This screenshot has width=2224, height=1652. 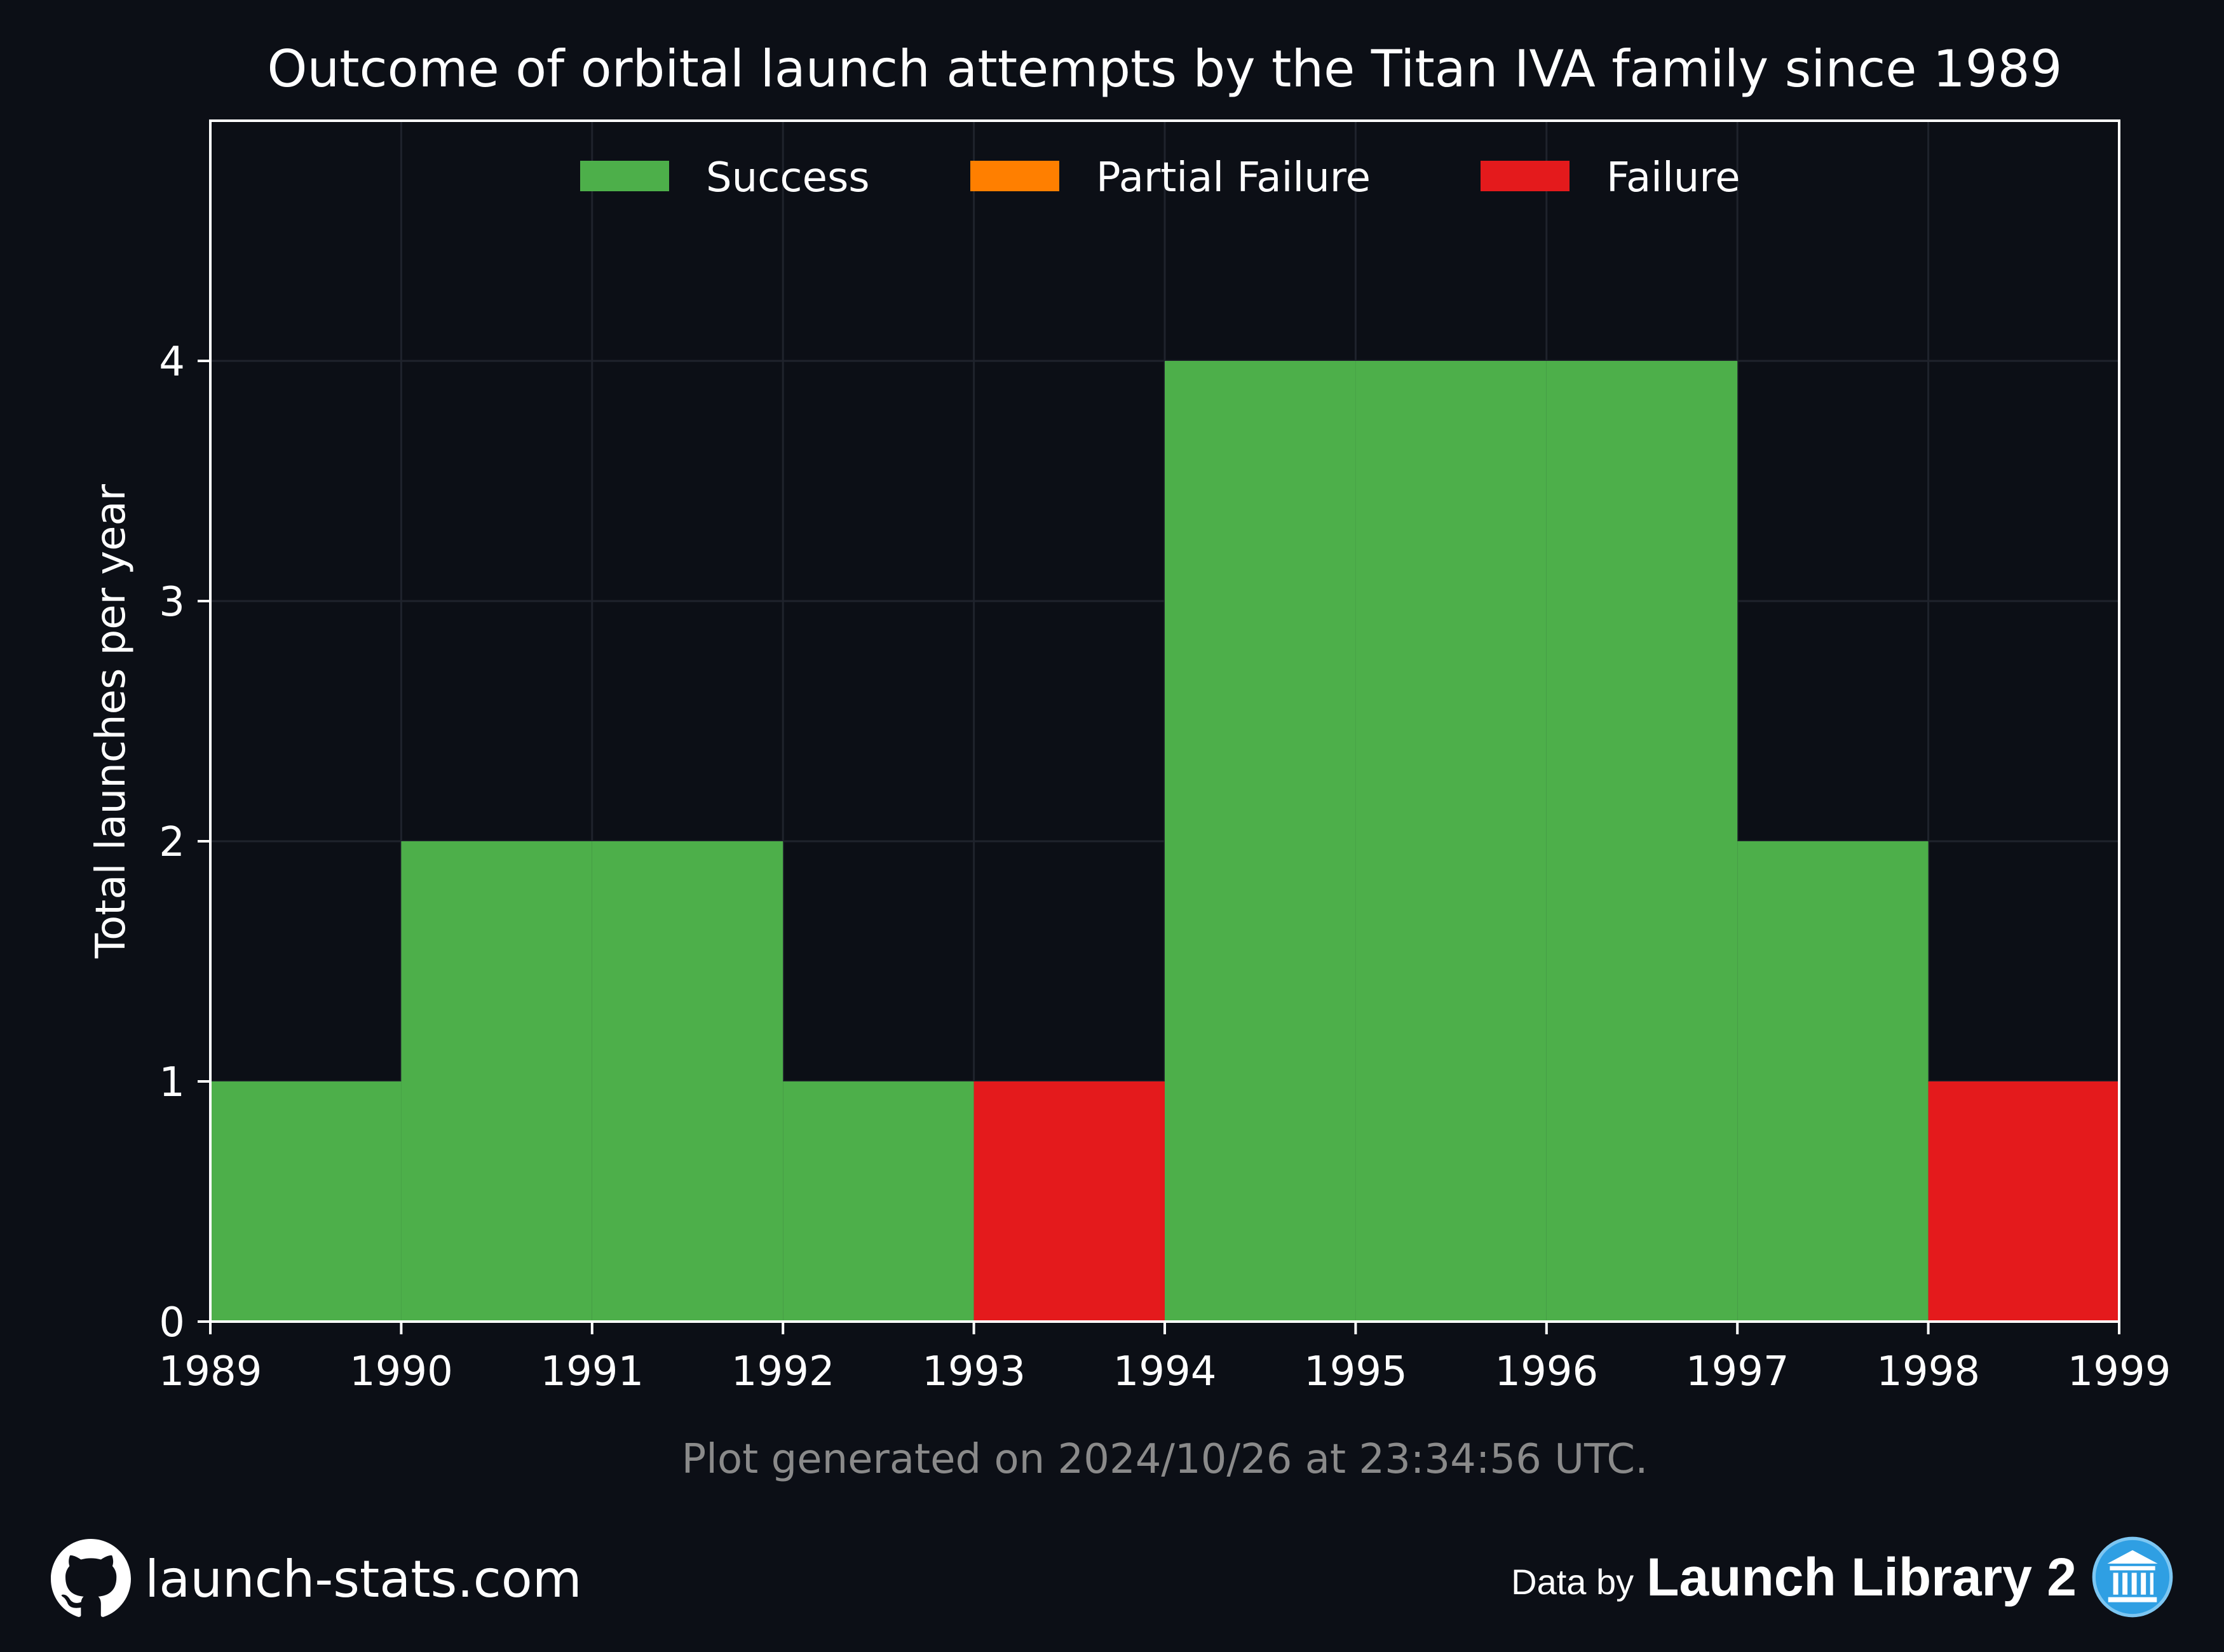 What do you see at coordinates (1737, 1371) in the screenshot?
I see `x-tick-label-1997: 1997` at bounding box center [1737, 1371].